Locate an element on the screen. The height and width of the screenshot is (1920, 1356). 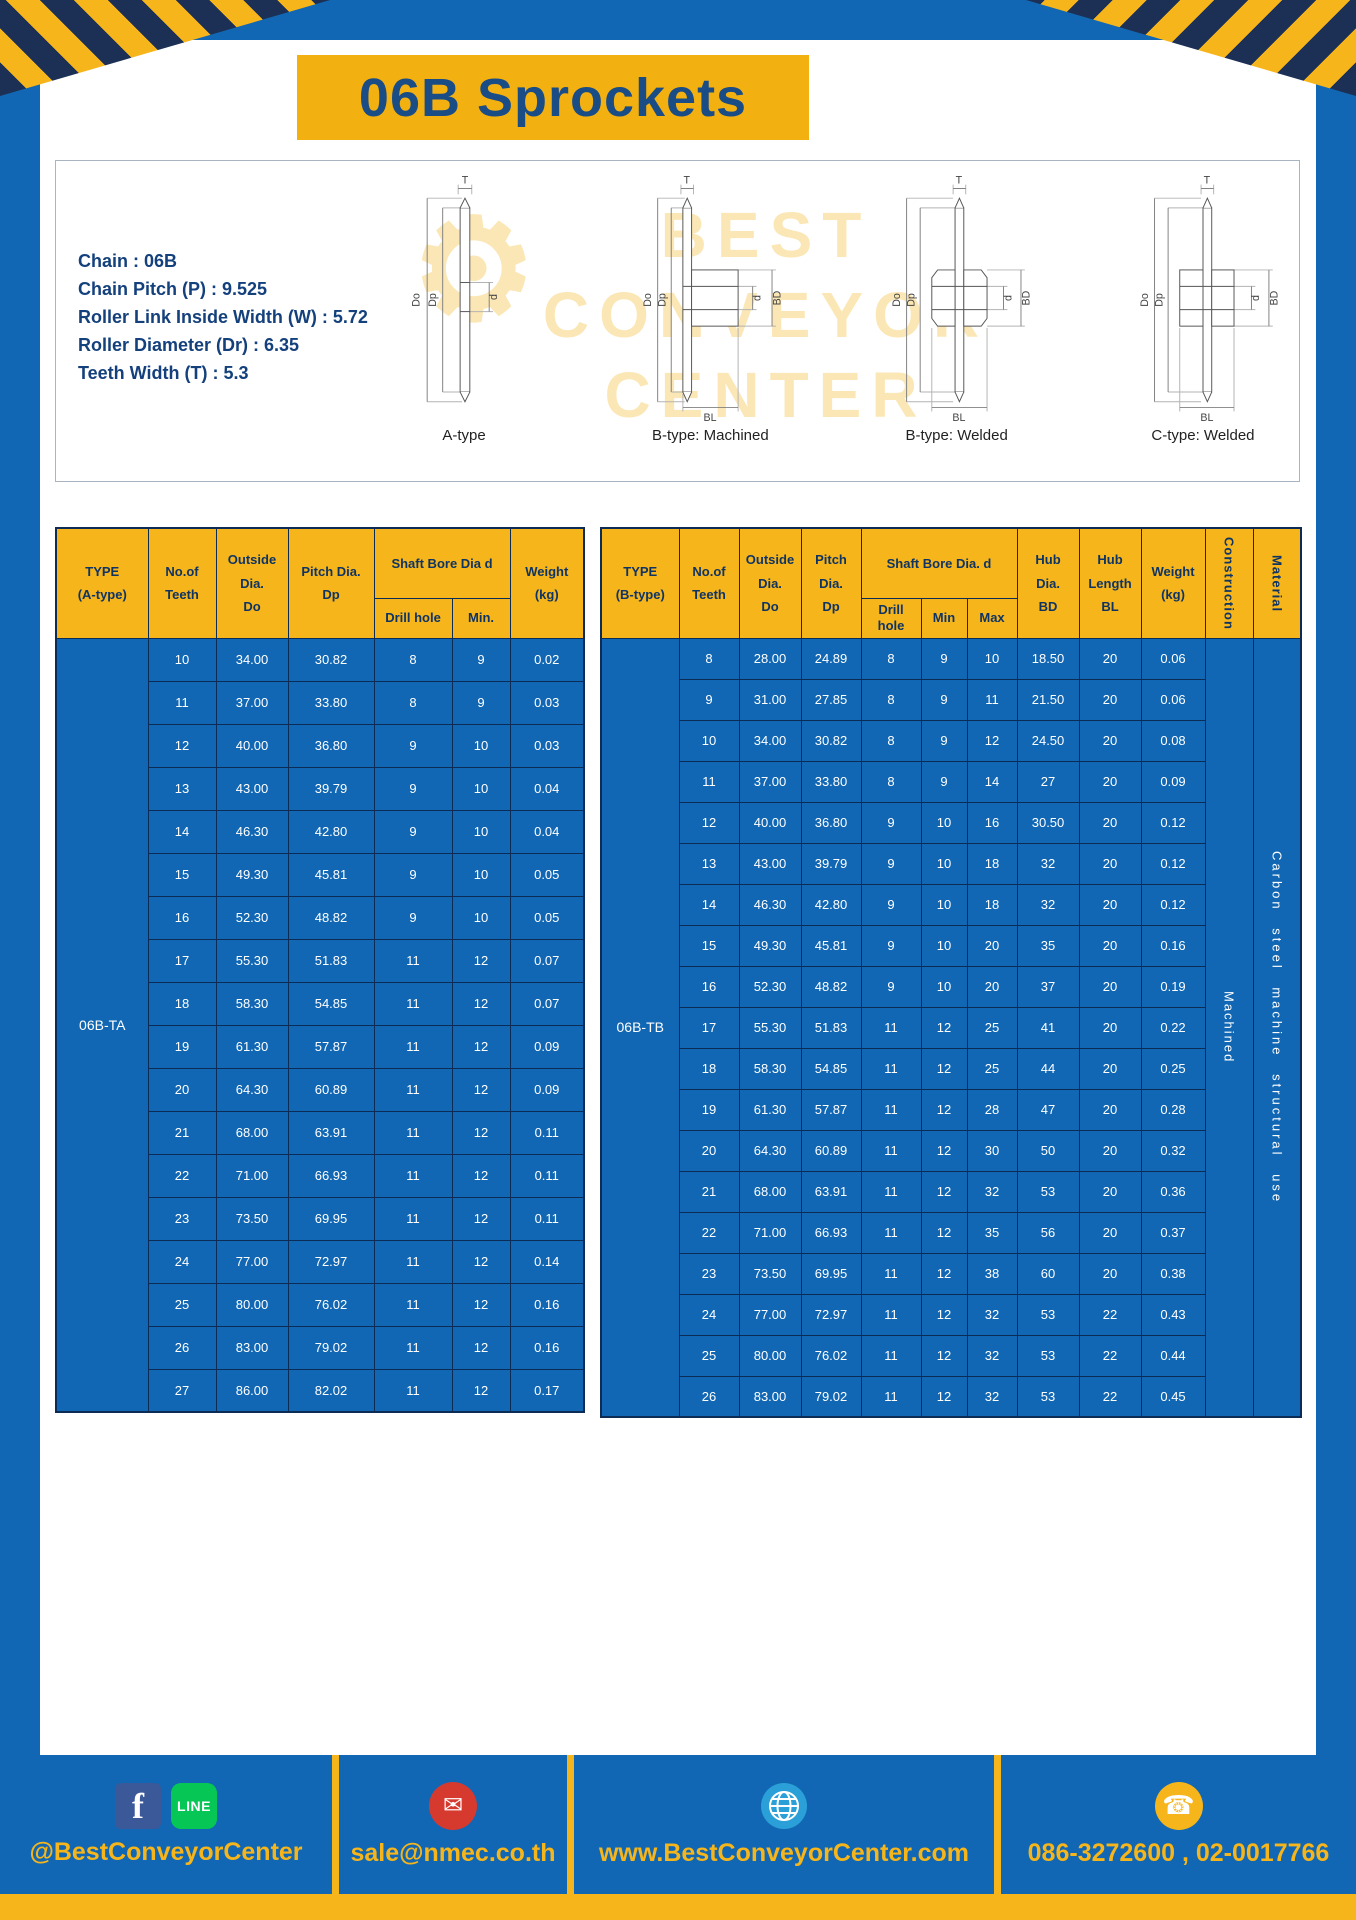
table-cell: 0.06 is located at coordinates (1173, 658).